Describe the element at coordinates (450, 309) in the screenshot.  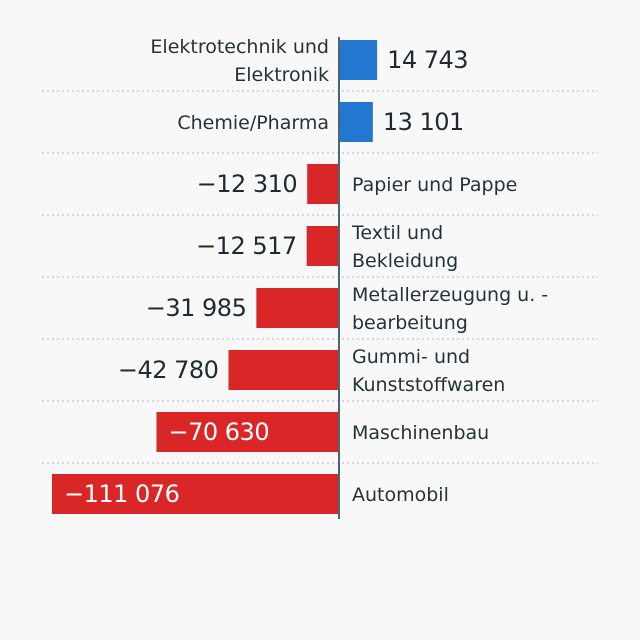
I see `category-label: Metallerzeugung u. -bearbeitung` at that location.